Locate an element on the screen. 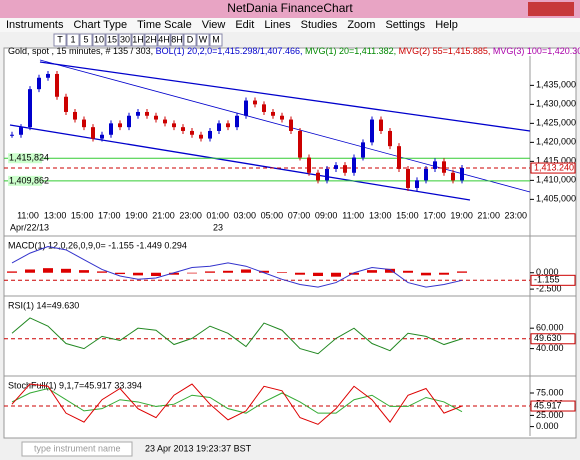 The image size is (580, 460). last-value-label: 49.630 is located at coordinates (548, 338).